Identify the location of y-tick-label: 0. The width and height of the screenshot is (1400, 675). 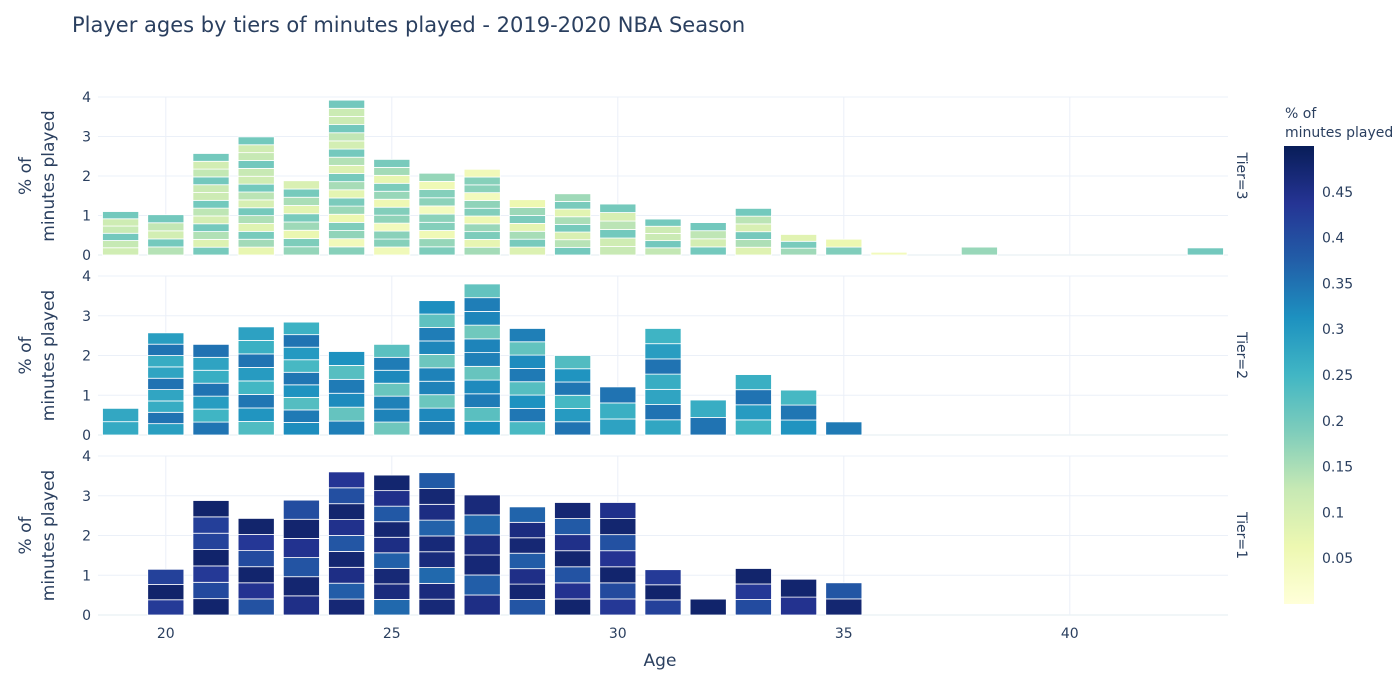
(86, 256).